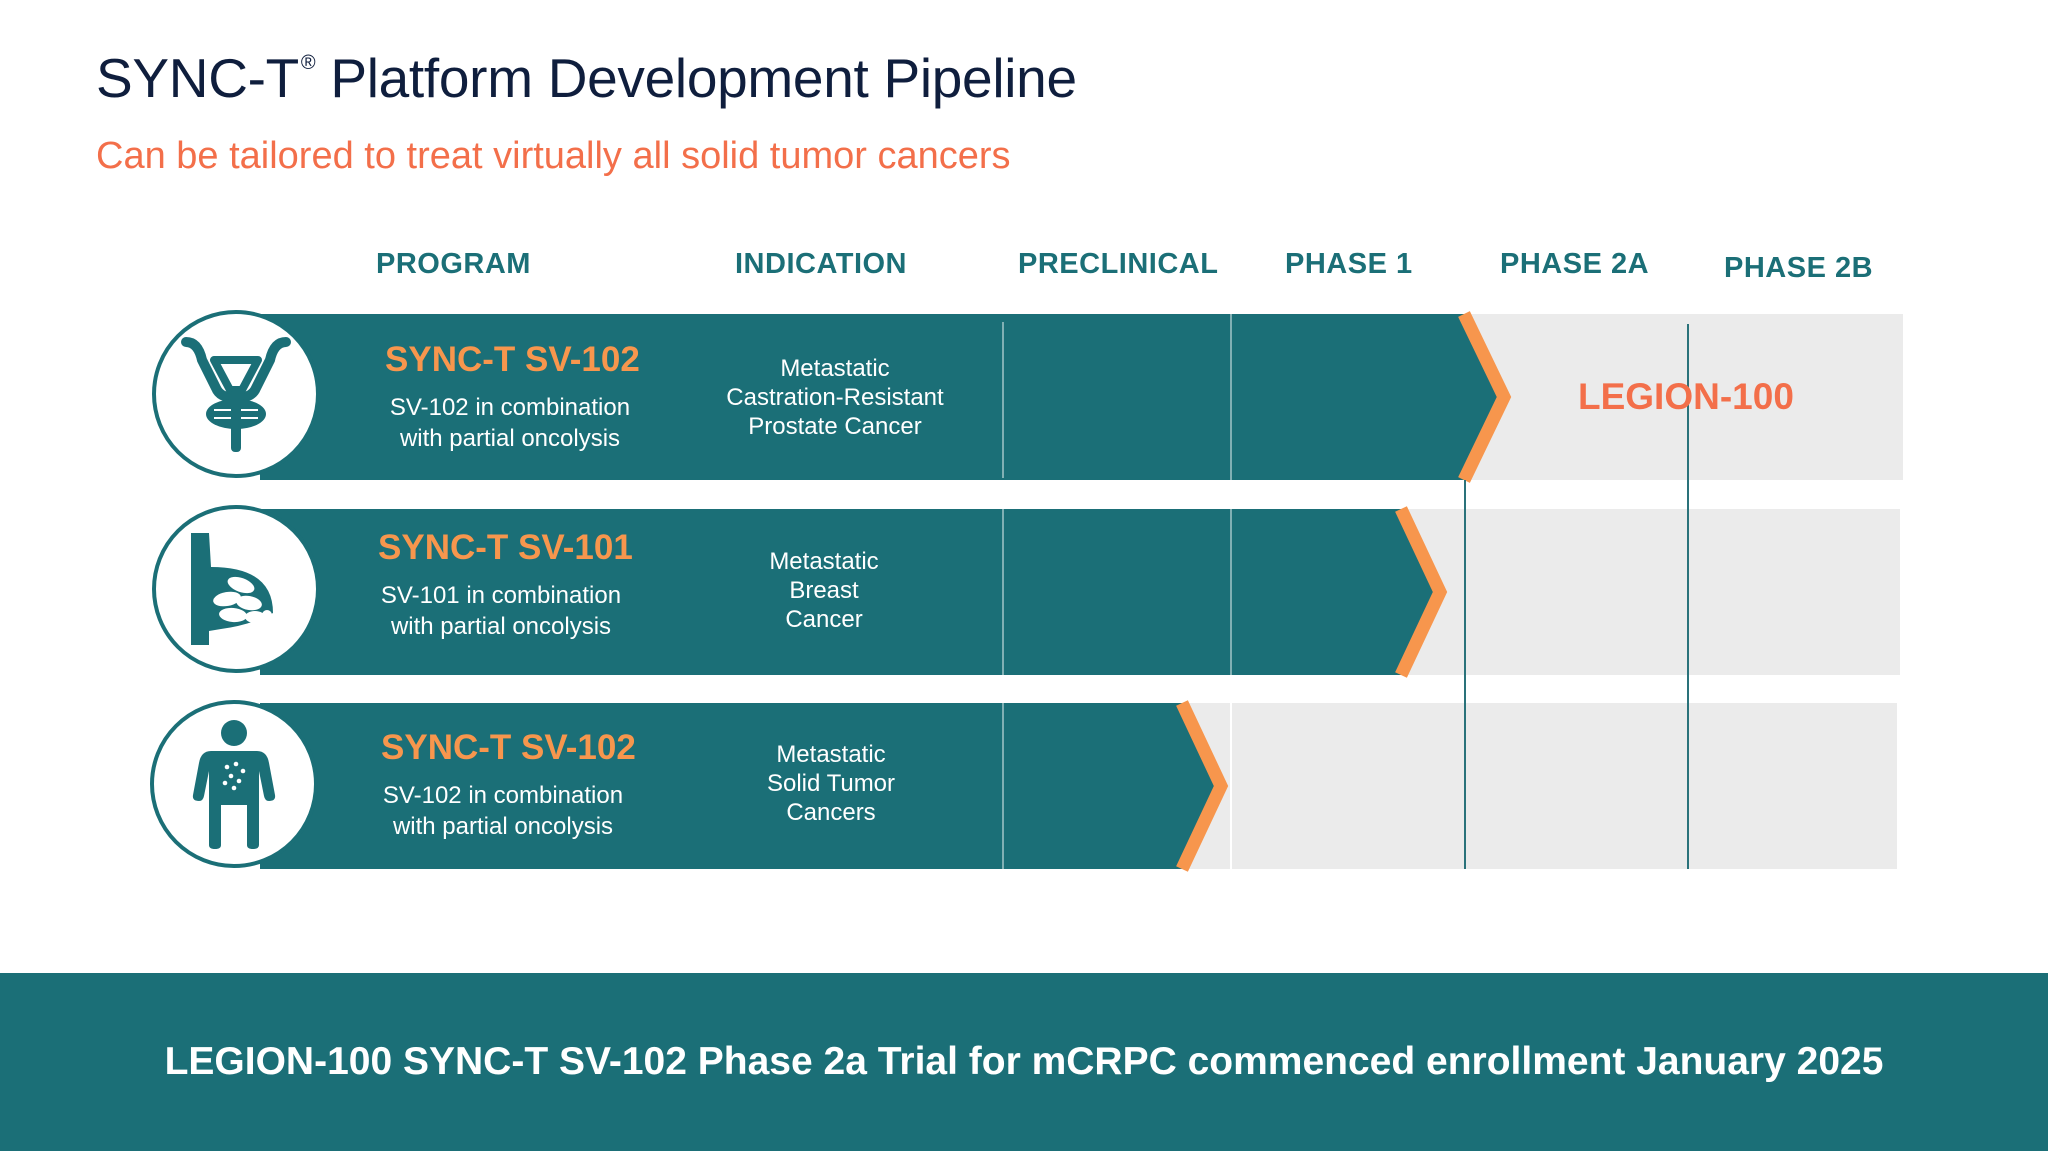 The height and width of the screenshot is (1151, 2048). I want to click on title-rest: Platform Development Pipeline, so click(703, 78).